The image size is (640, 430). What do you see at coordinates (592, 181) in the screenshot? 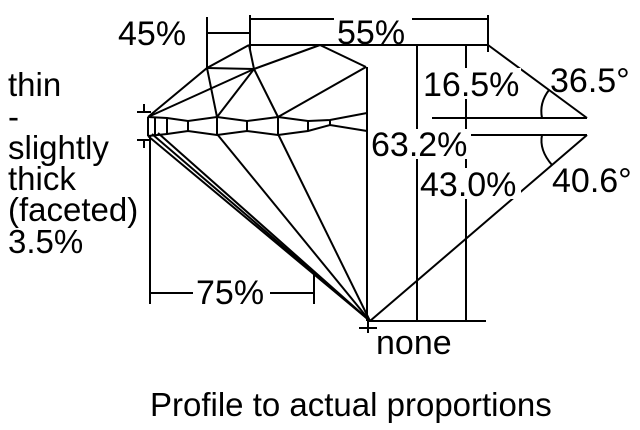
I see `pavilion-angle-label: 40.6°` at bounding box center [592, 181].